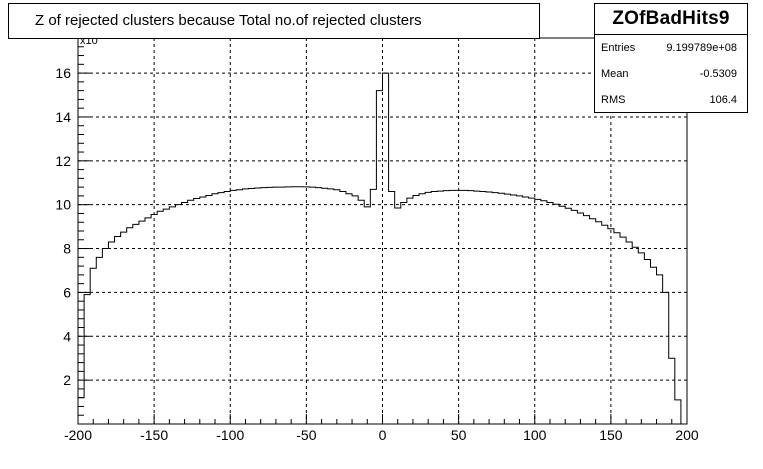 The width and height of the screenshot is (763, 469). What do you see at coordinates (618, 48) in the screenshot?
I see `stats-key: Entries` at bounding box center [618, 48].